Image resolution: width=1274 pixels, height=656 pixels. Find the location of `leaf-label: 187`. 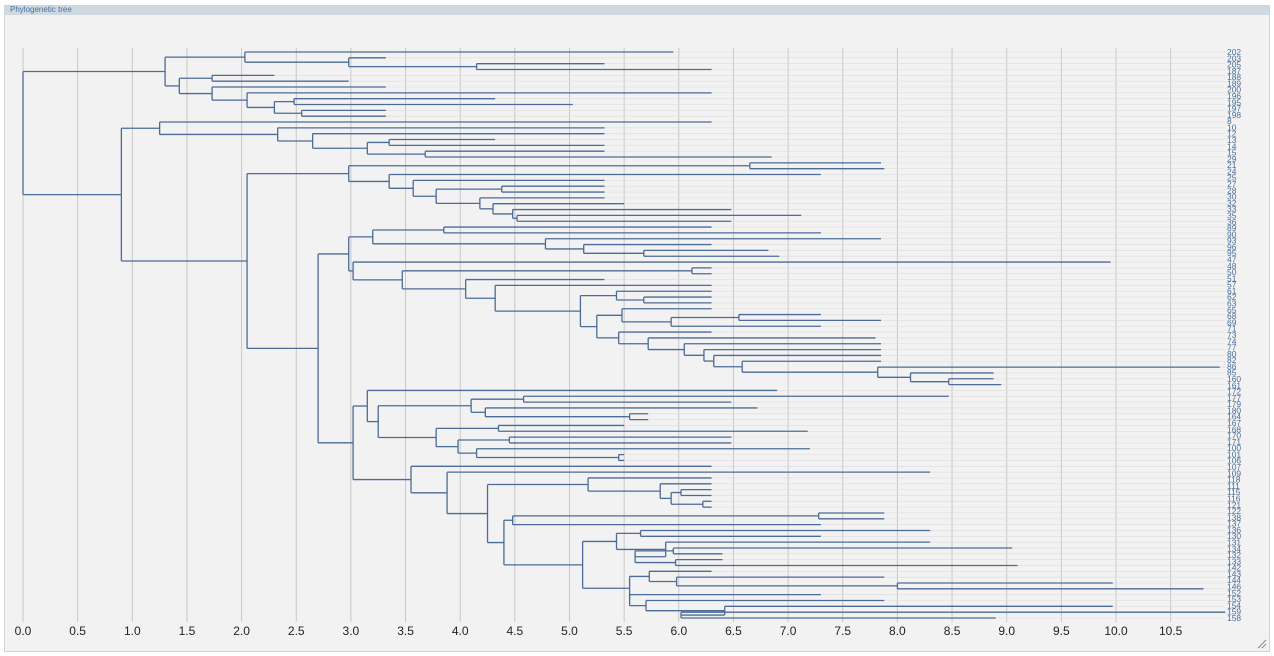

leaf-label: 187 is located at coordinates (1234, 71).